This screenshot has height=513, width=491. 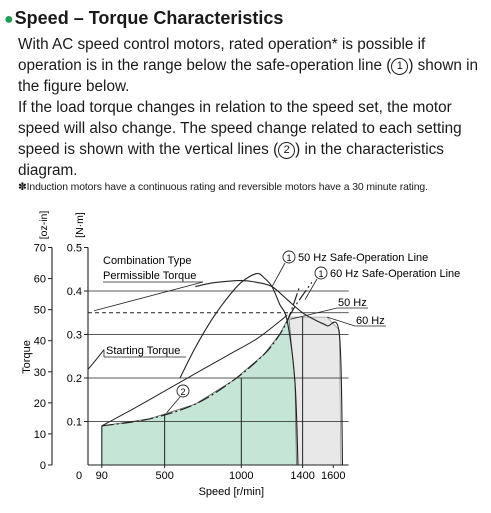 I want to click on x-tick-label-90: 90, so click(x=102, y=476).